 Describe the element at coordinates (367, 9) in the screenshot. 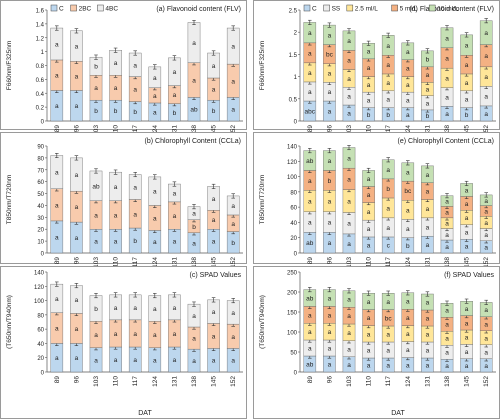

I see `legend-label: 2.5 ml/L` at that location.